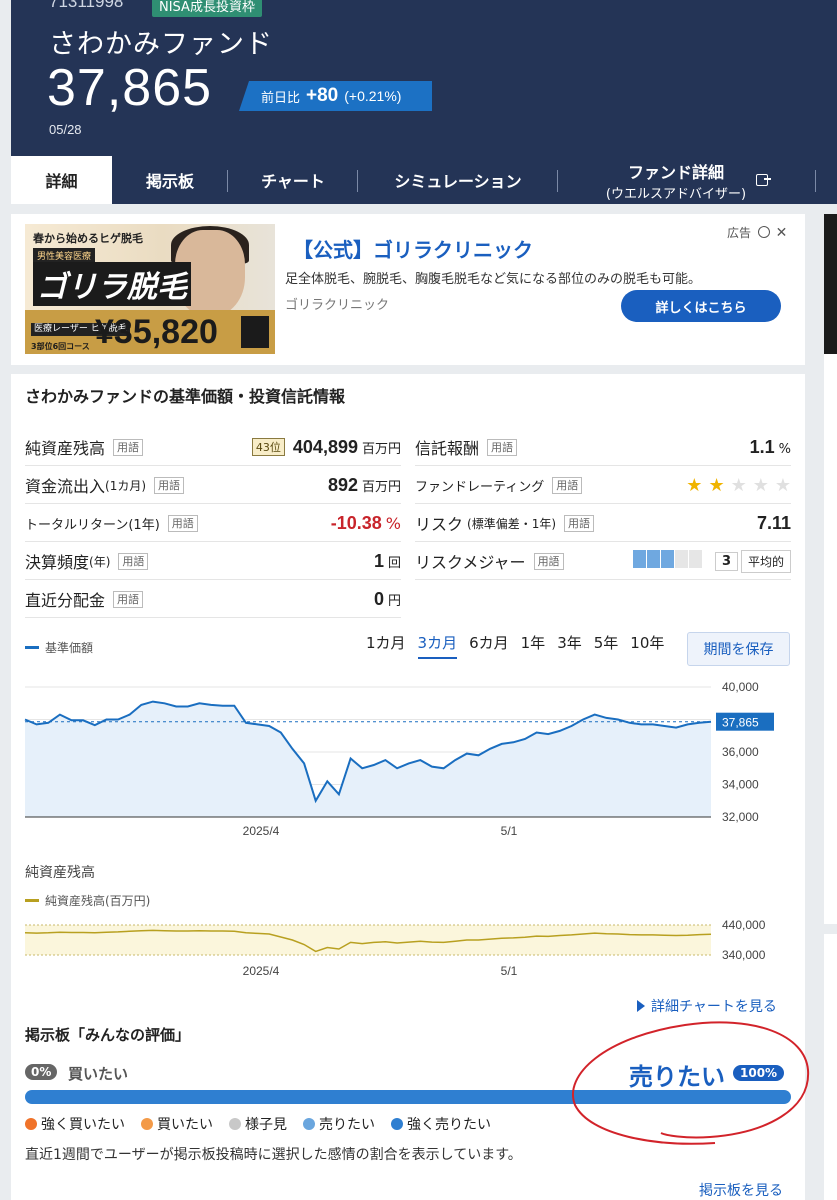 This screenshot has height=1200, width=837. I want to click on fund-flow-label: 資金流出入, so click(65, 486).